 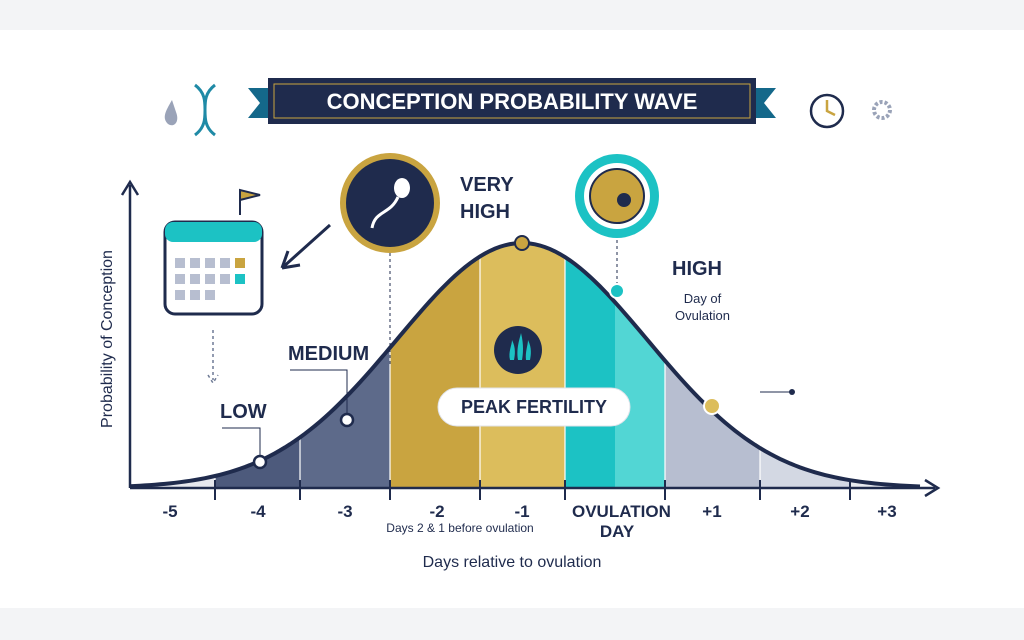 I want to click on clock-hands, so click(x=830, y=108).